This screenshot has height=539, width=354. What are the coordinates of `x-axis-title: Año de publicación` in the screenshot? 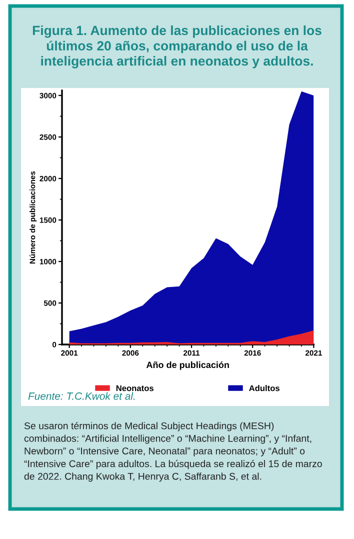 It's located at (187, 365).